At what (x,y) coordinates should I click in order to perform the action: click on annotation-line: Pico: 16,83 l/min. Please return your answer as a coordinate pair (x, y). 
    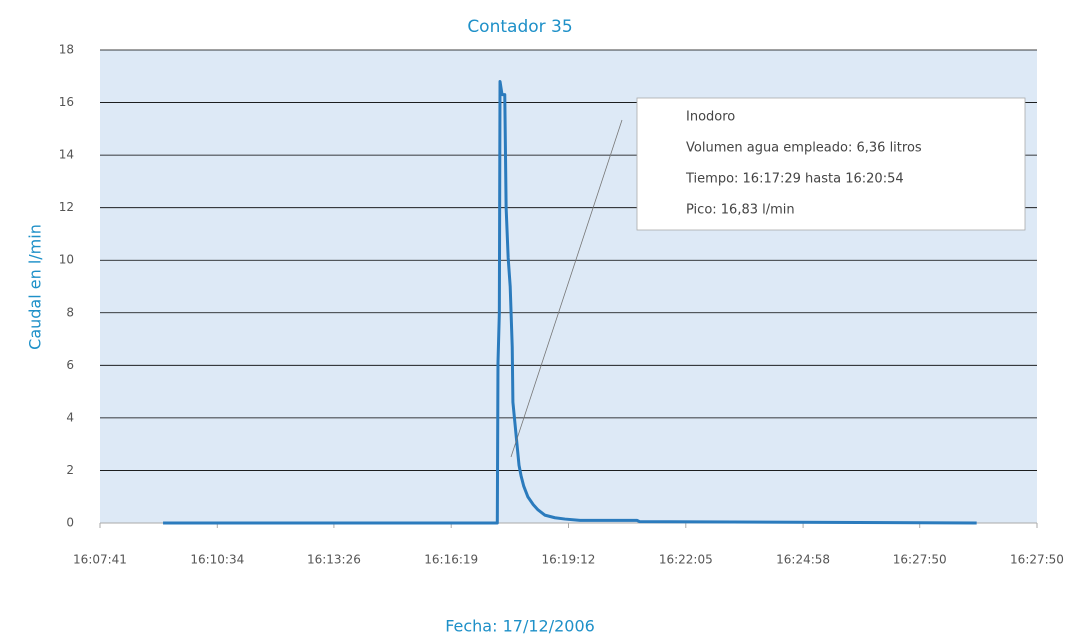
    Looking at the image, I should click on (740, 210).